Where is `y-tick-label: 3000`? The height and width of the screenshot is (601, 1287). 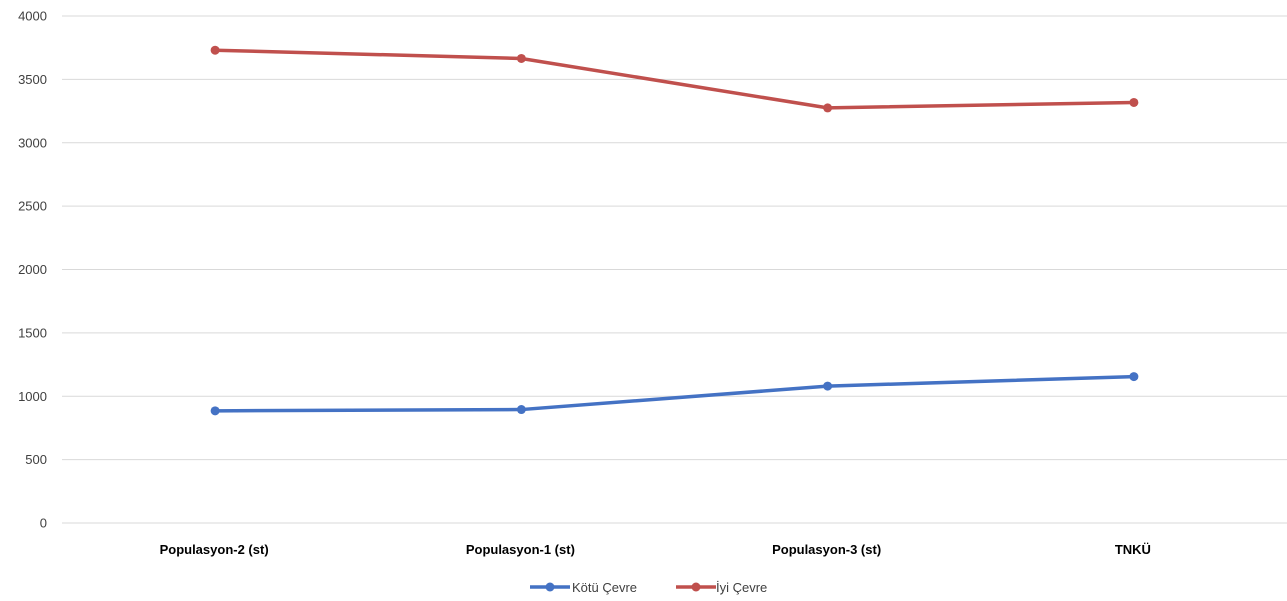 y-tick-label: 3000 is located at coordinates (32, 142).